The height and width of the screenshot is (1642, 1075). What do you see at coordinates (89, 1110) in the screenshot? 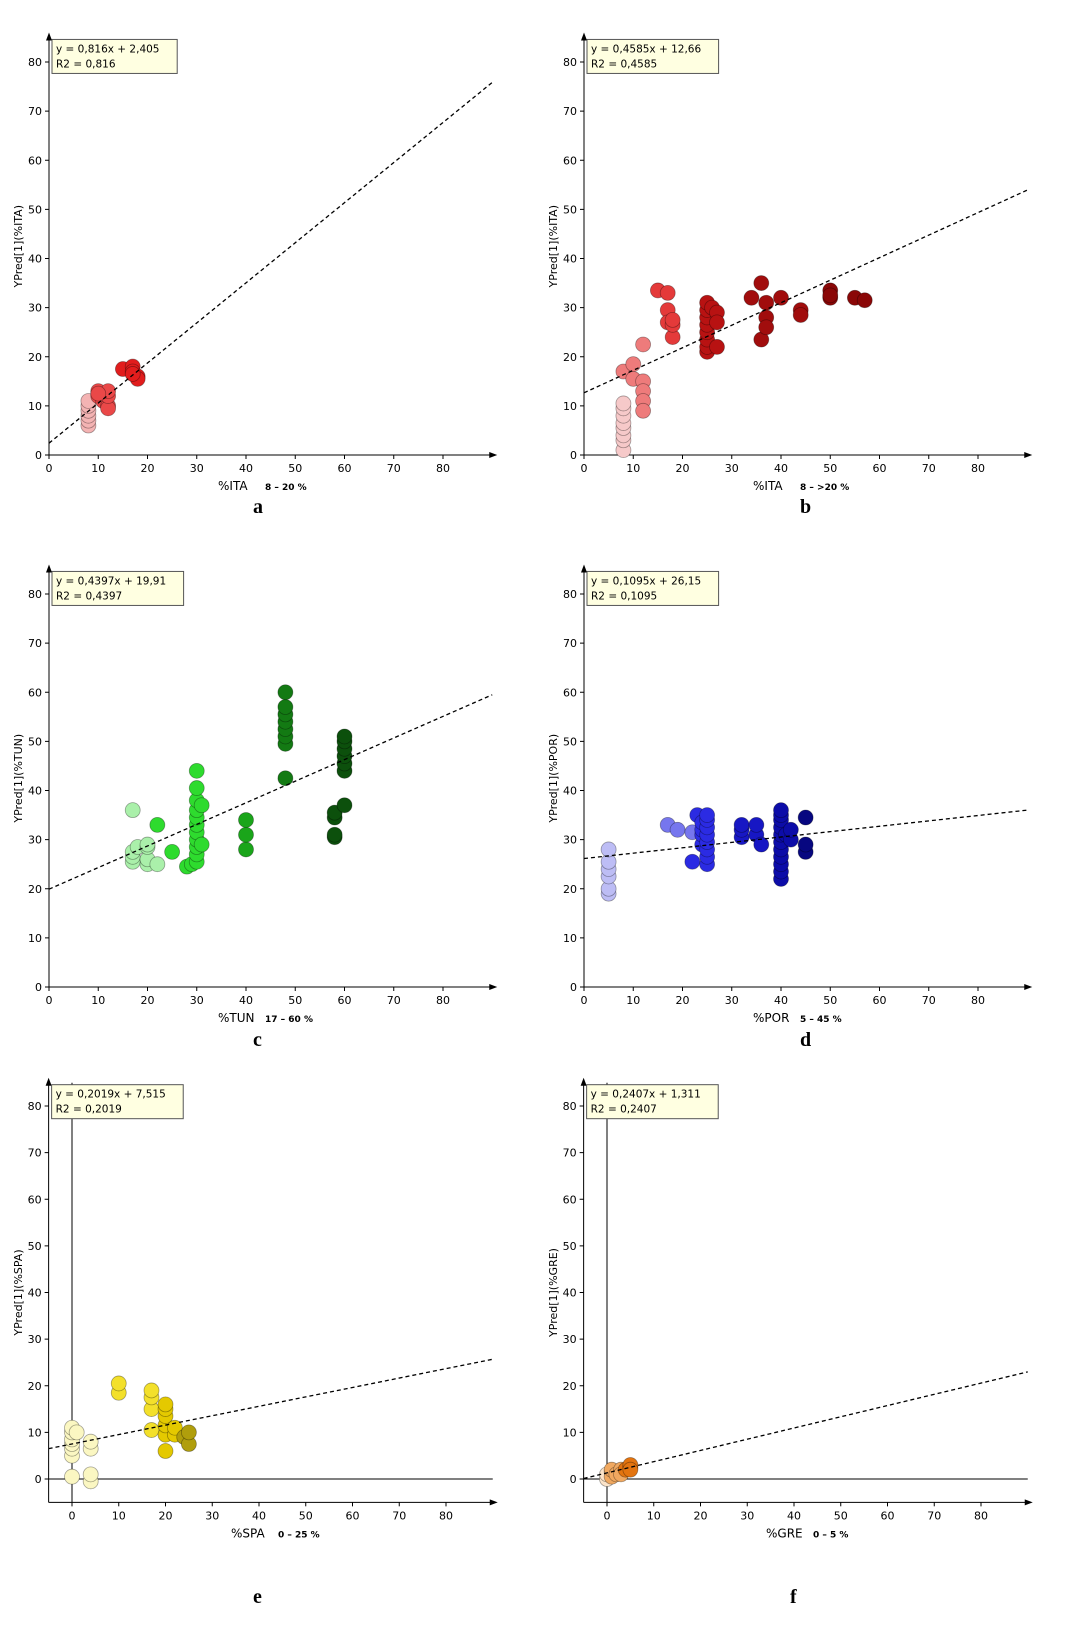
I see `r2-text: R2 = 0,2019` at bounding box center [89, 1110].